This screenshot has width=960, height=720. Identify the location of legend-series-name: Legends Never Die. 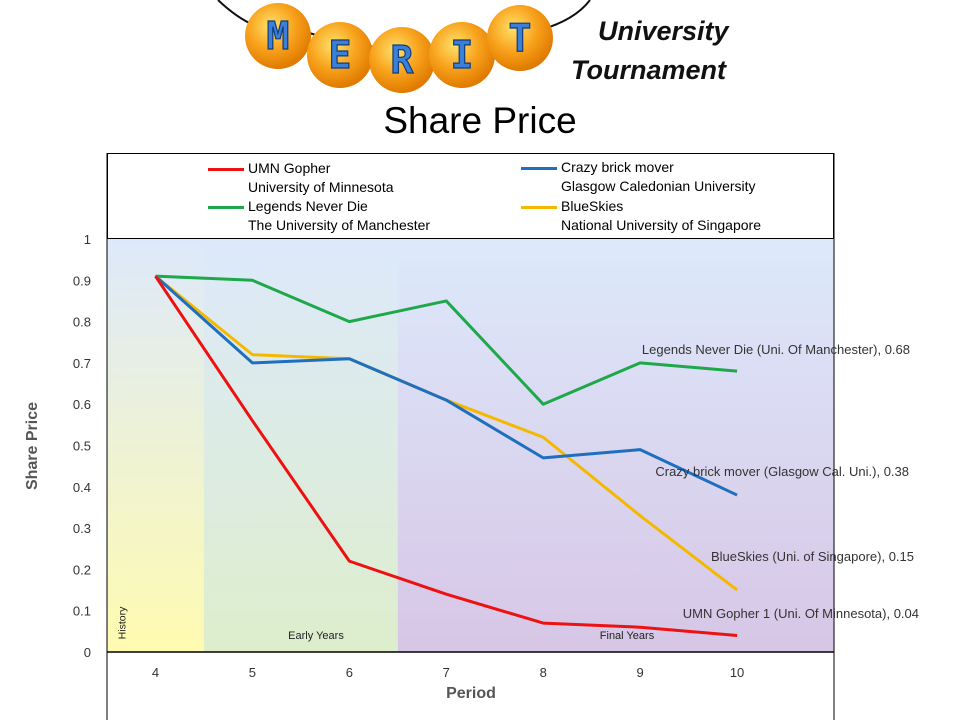
(308, 206).